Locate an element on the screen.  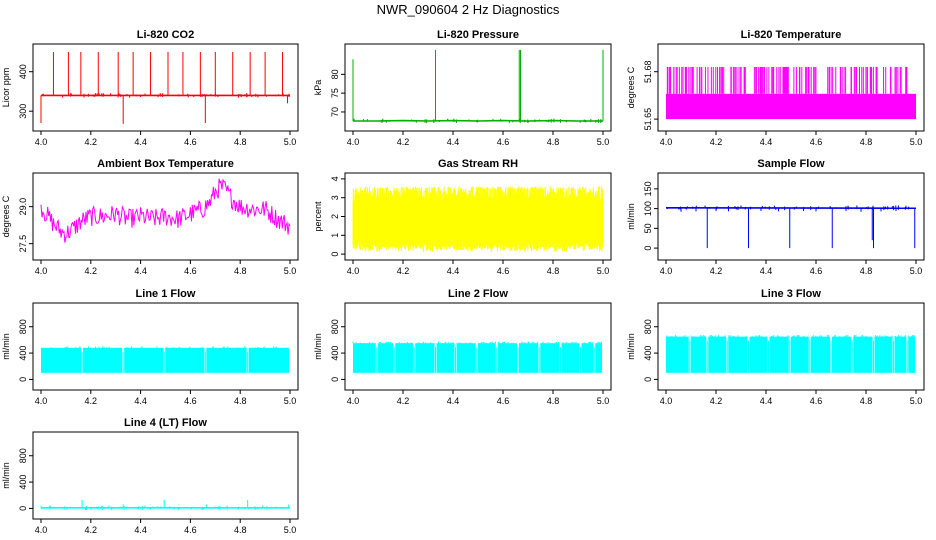
y-tick-label: 50 is located at coordinates (648, 228).